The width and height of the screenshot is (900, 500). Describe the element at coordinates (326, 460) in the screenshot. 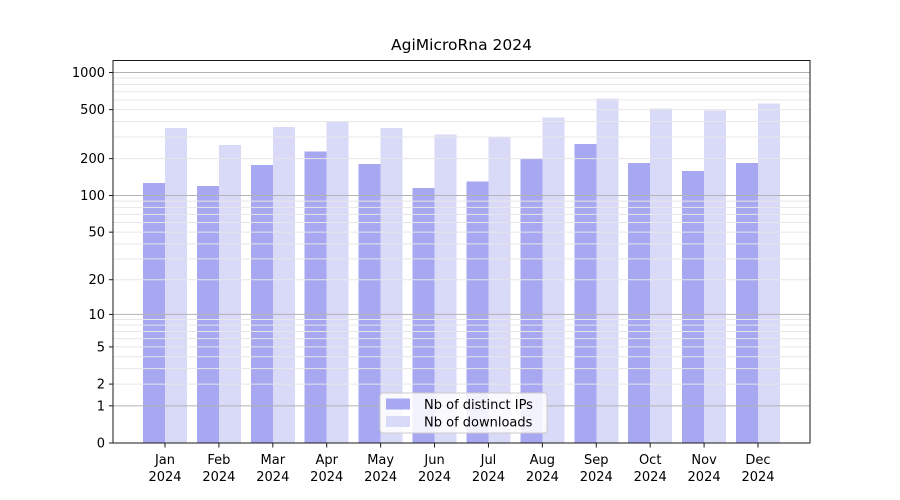

I see `x-tick-label-month-apr: Apr` at that location.